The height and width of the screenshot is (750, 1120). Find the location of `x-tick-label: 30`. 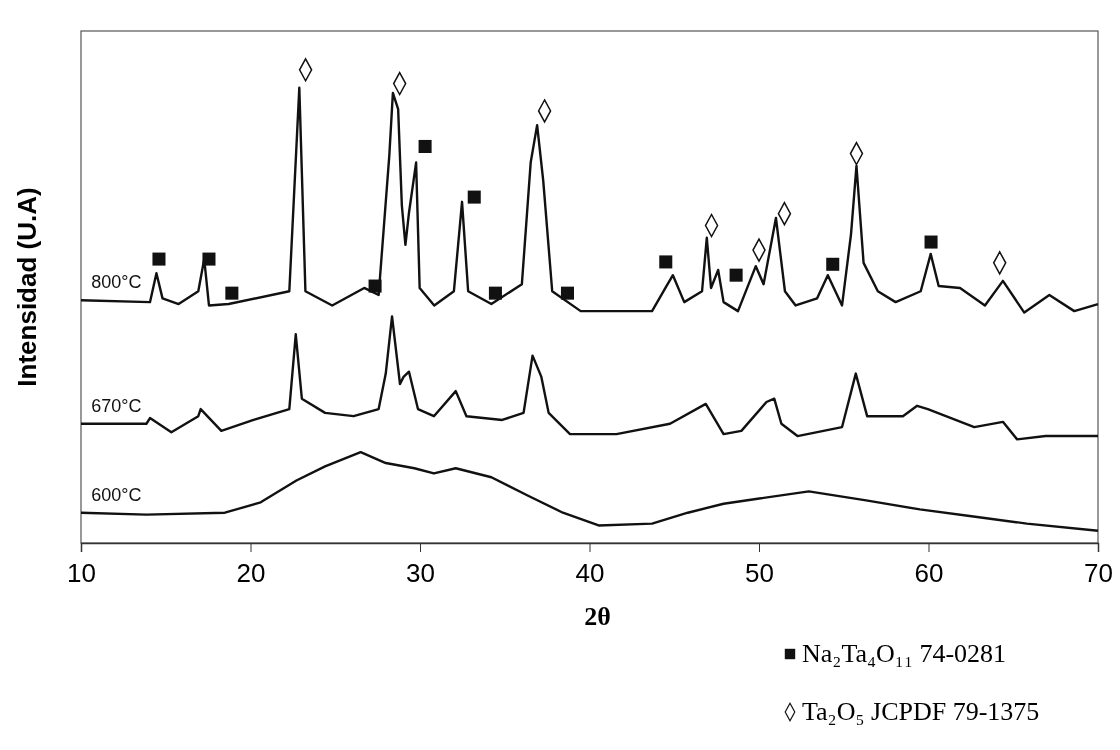

x-tick-label: 30 is located at coordinates (420, 573).